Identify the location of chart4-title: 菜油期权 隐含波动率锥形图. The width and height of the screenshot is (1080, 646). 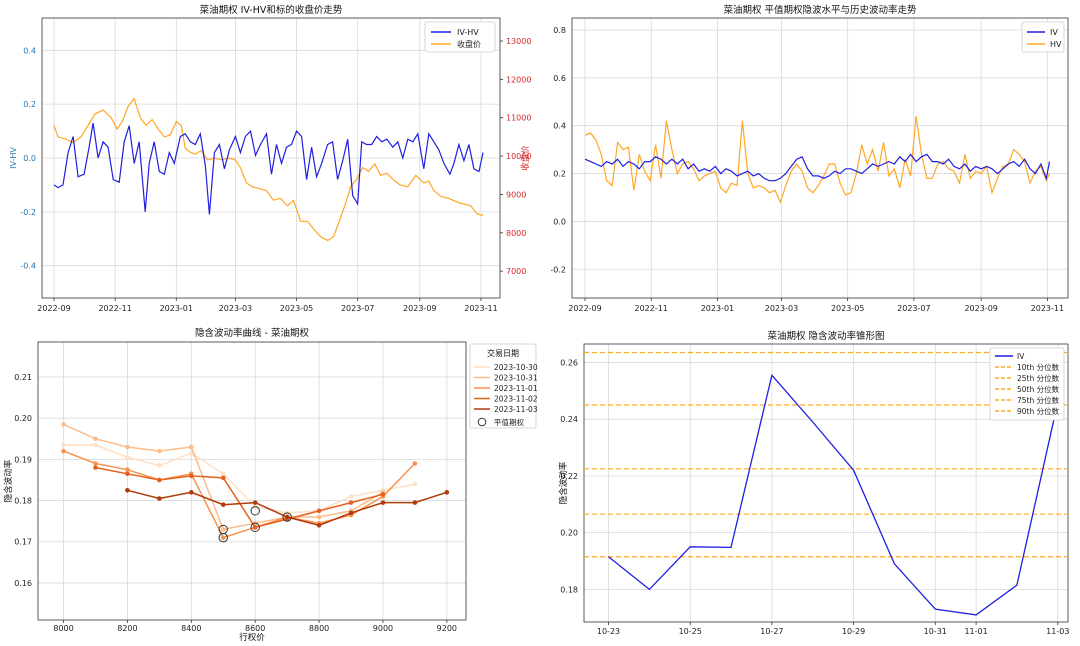
(825, 336).